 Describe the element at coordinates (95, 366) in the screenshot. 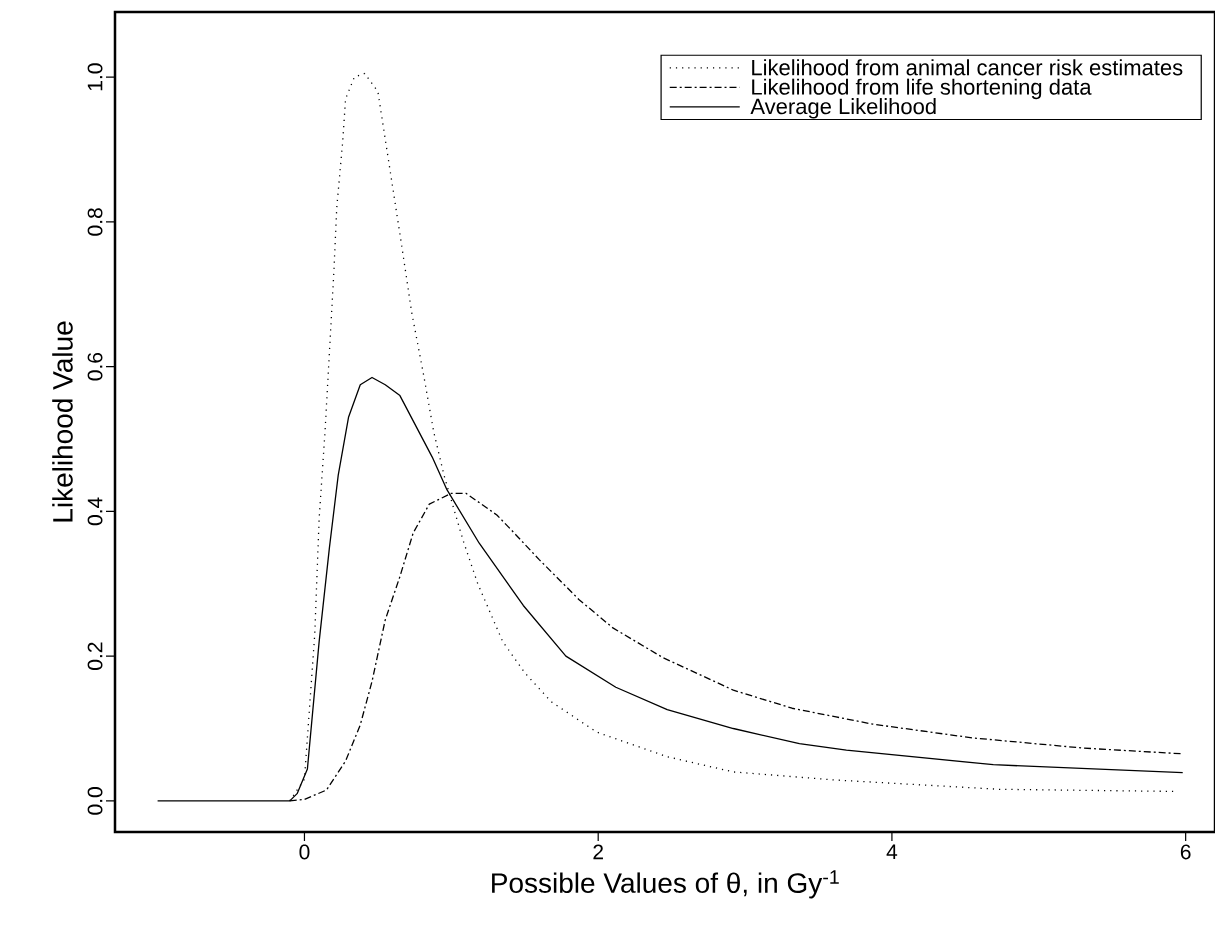

I see `y-tick-label: 0.6` at that location.